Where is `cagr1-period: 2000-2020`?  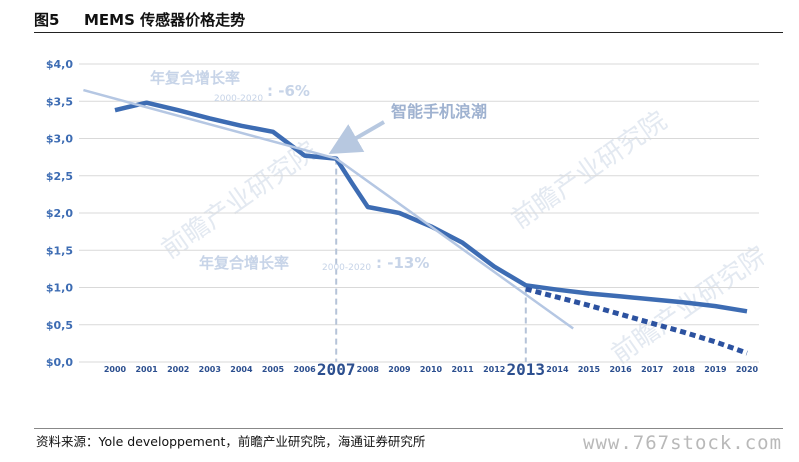
cagr1-period: 2000-2020 is located at coordinates (238, 99).